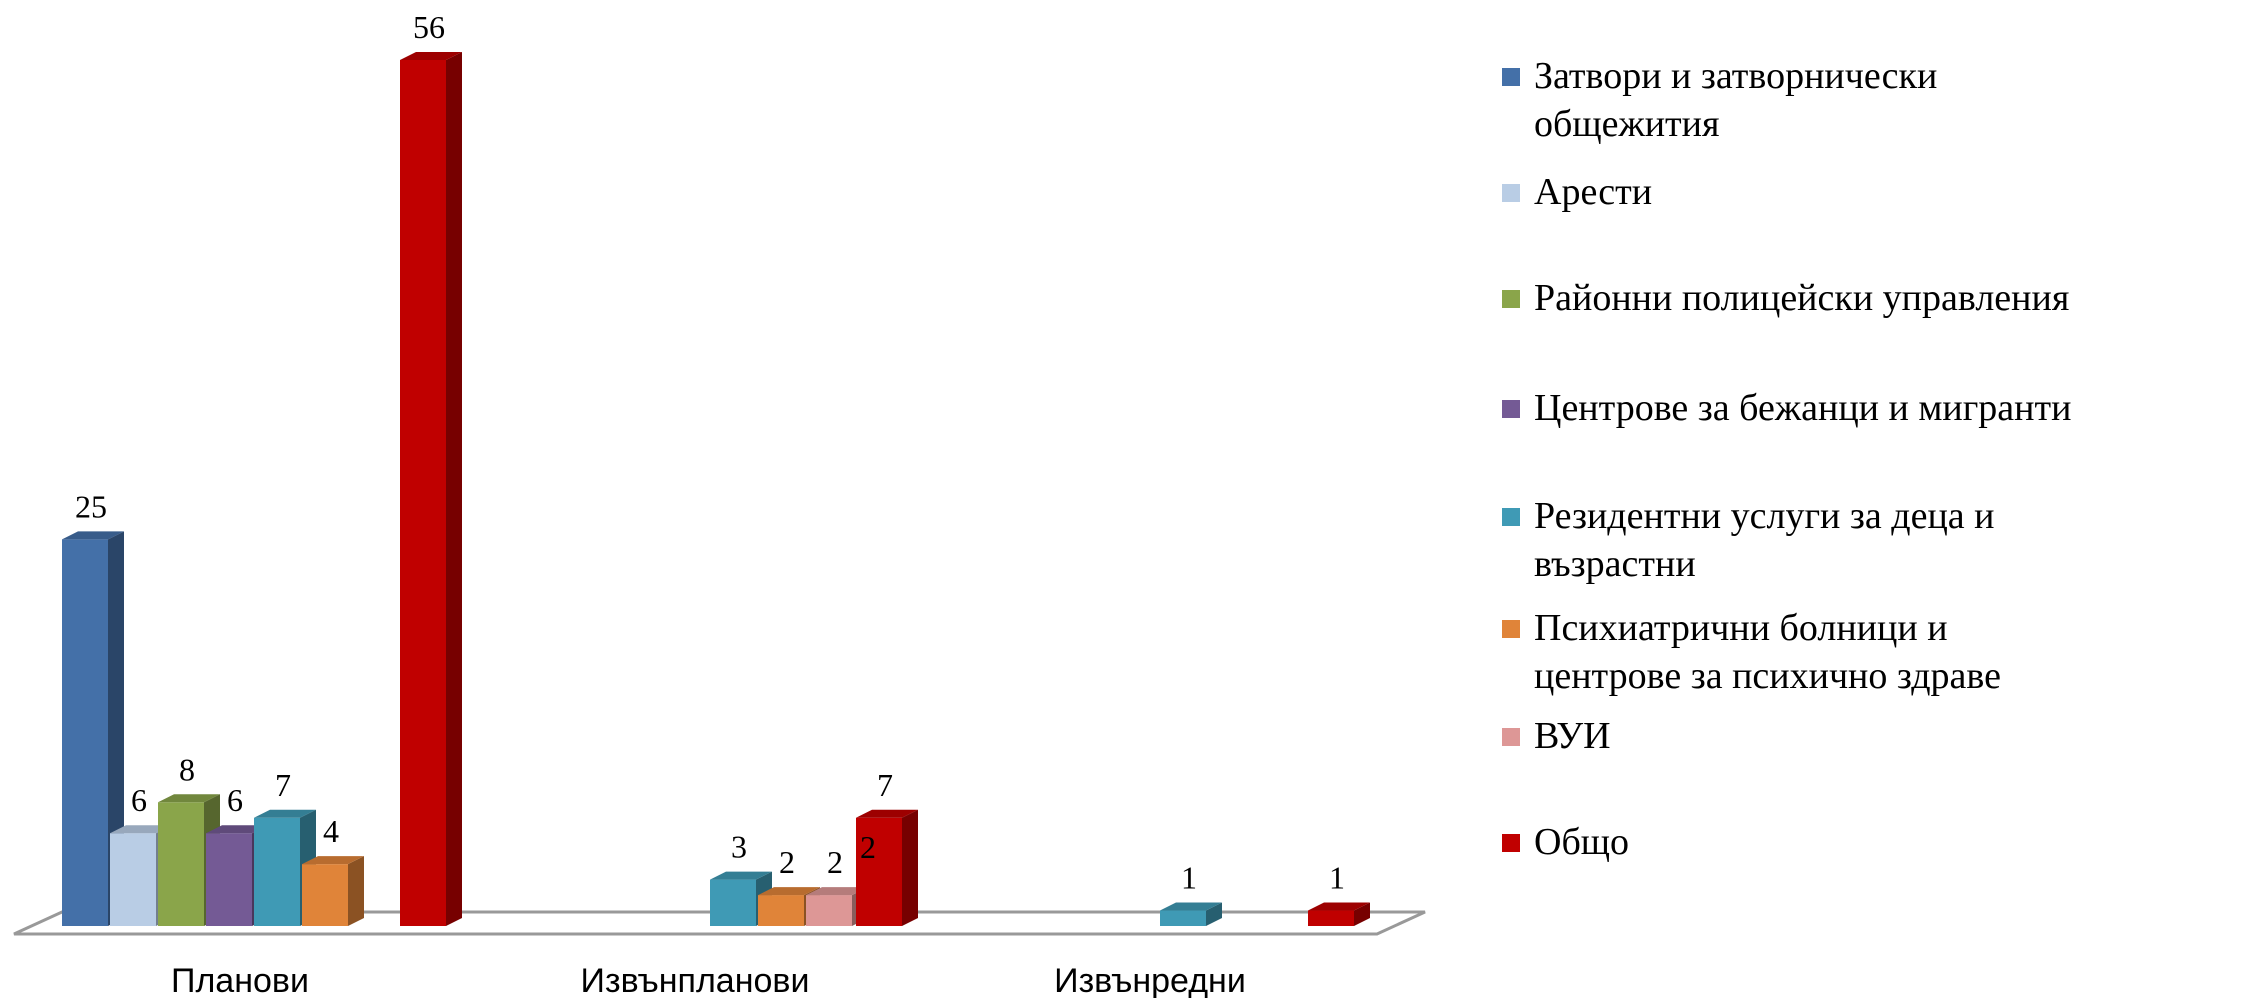 Image resolution: width=2254 pixels, height=998 pixels. I want to click on legend-item-0: Затвори и затворнически общежития, so click(1719, 100).